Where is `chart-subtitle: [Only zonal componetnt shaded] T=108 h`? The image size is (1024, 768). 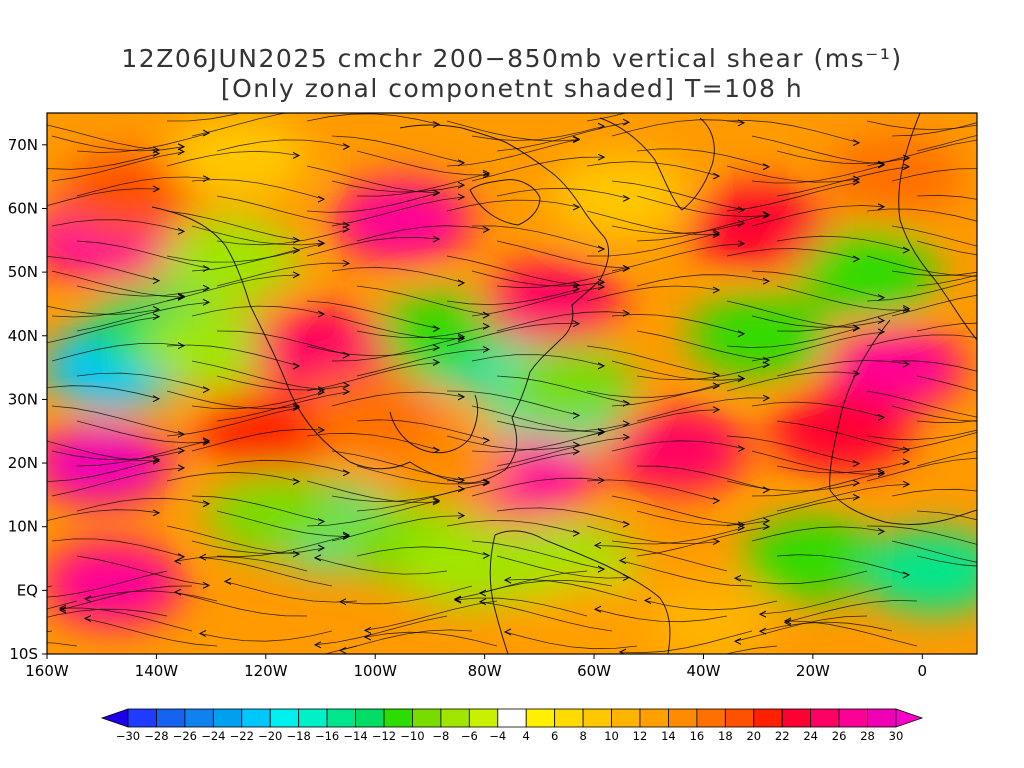
chart-subtitle: [Only zonal componetnt shaded] T=108 h is located at coordinates (512, 88).